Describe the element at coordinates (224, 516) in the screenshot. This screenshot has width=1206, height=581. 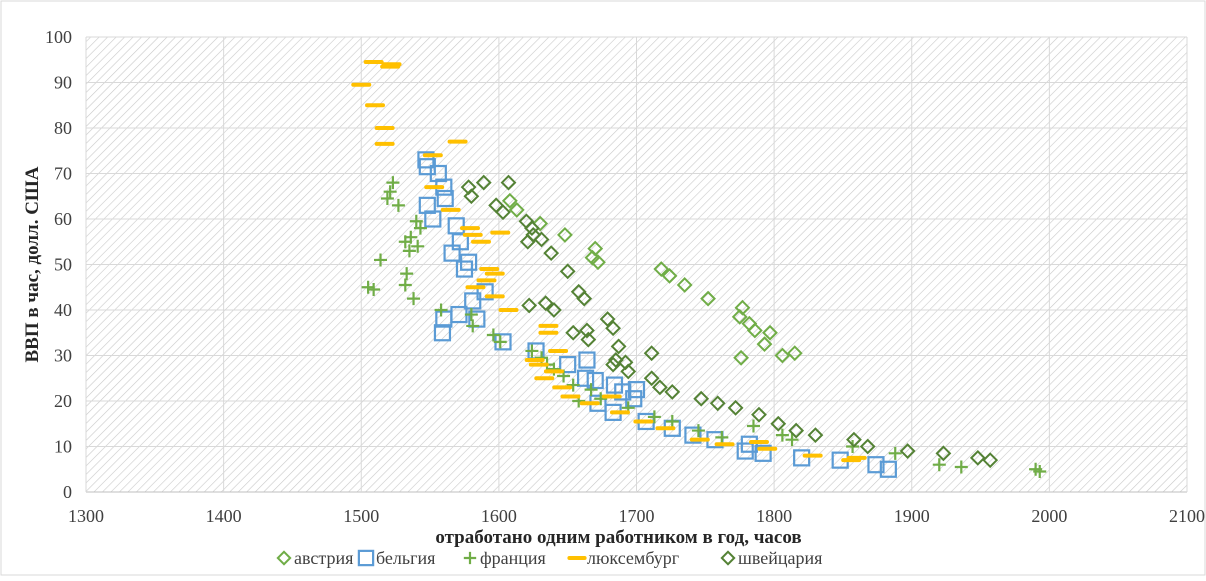
I see `x-tick-label: 1400` at that location.